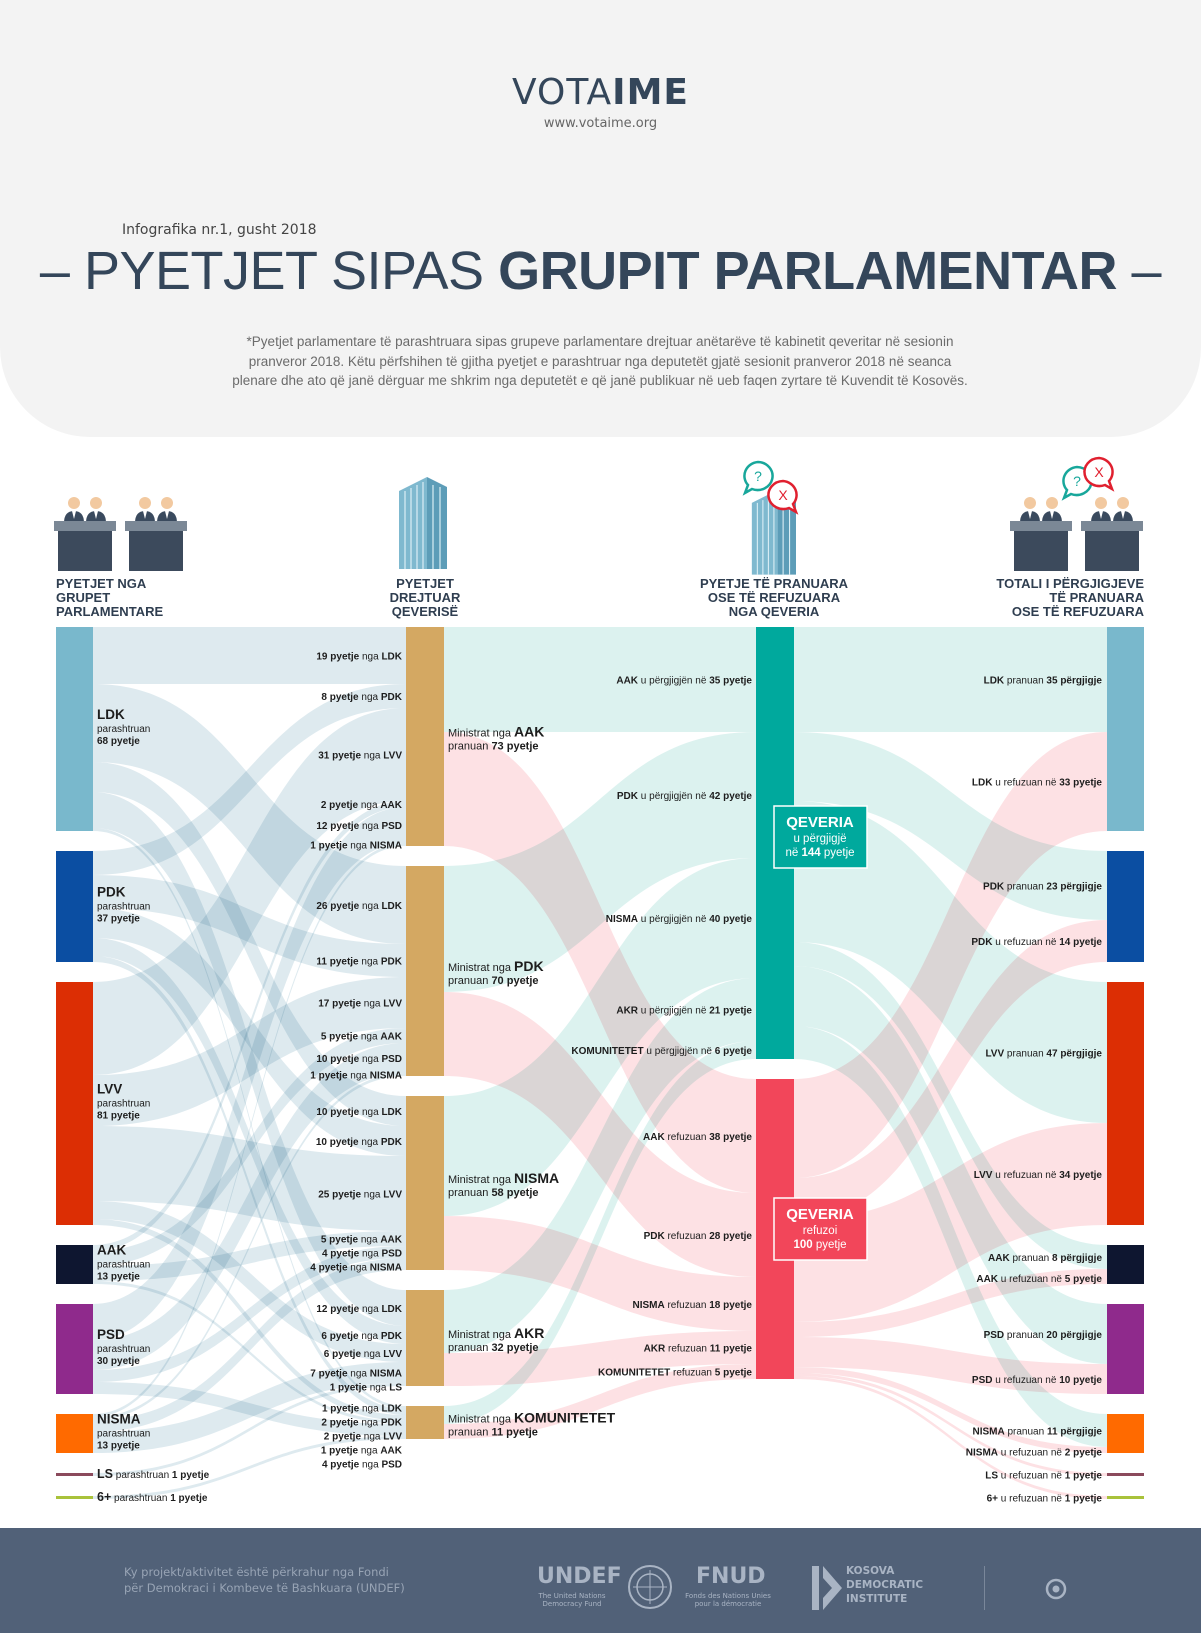 Image resolution: width=1201 pixels, height=1633 pixels. I want to click on ministry-inflow-label: 10 pyetje nga PSD, so click(359, 1059).